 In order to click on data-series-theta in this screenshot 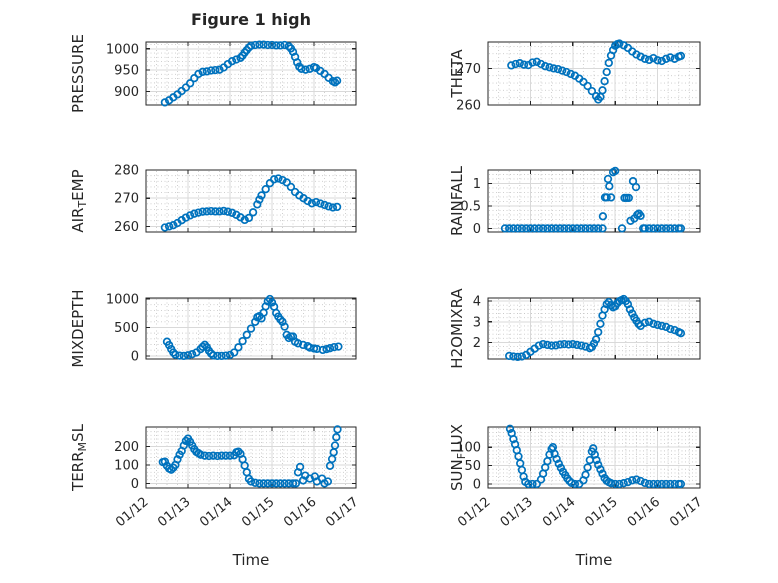, I will do `click(596, 71)`.